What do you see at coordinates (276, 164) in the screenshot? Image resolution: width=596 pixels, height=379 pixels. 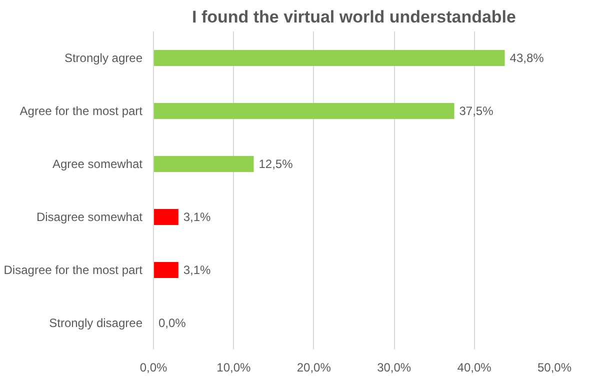 I see `data-label: 12,5%` at bounding box center [276, 164].